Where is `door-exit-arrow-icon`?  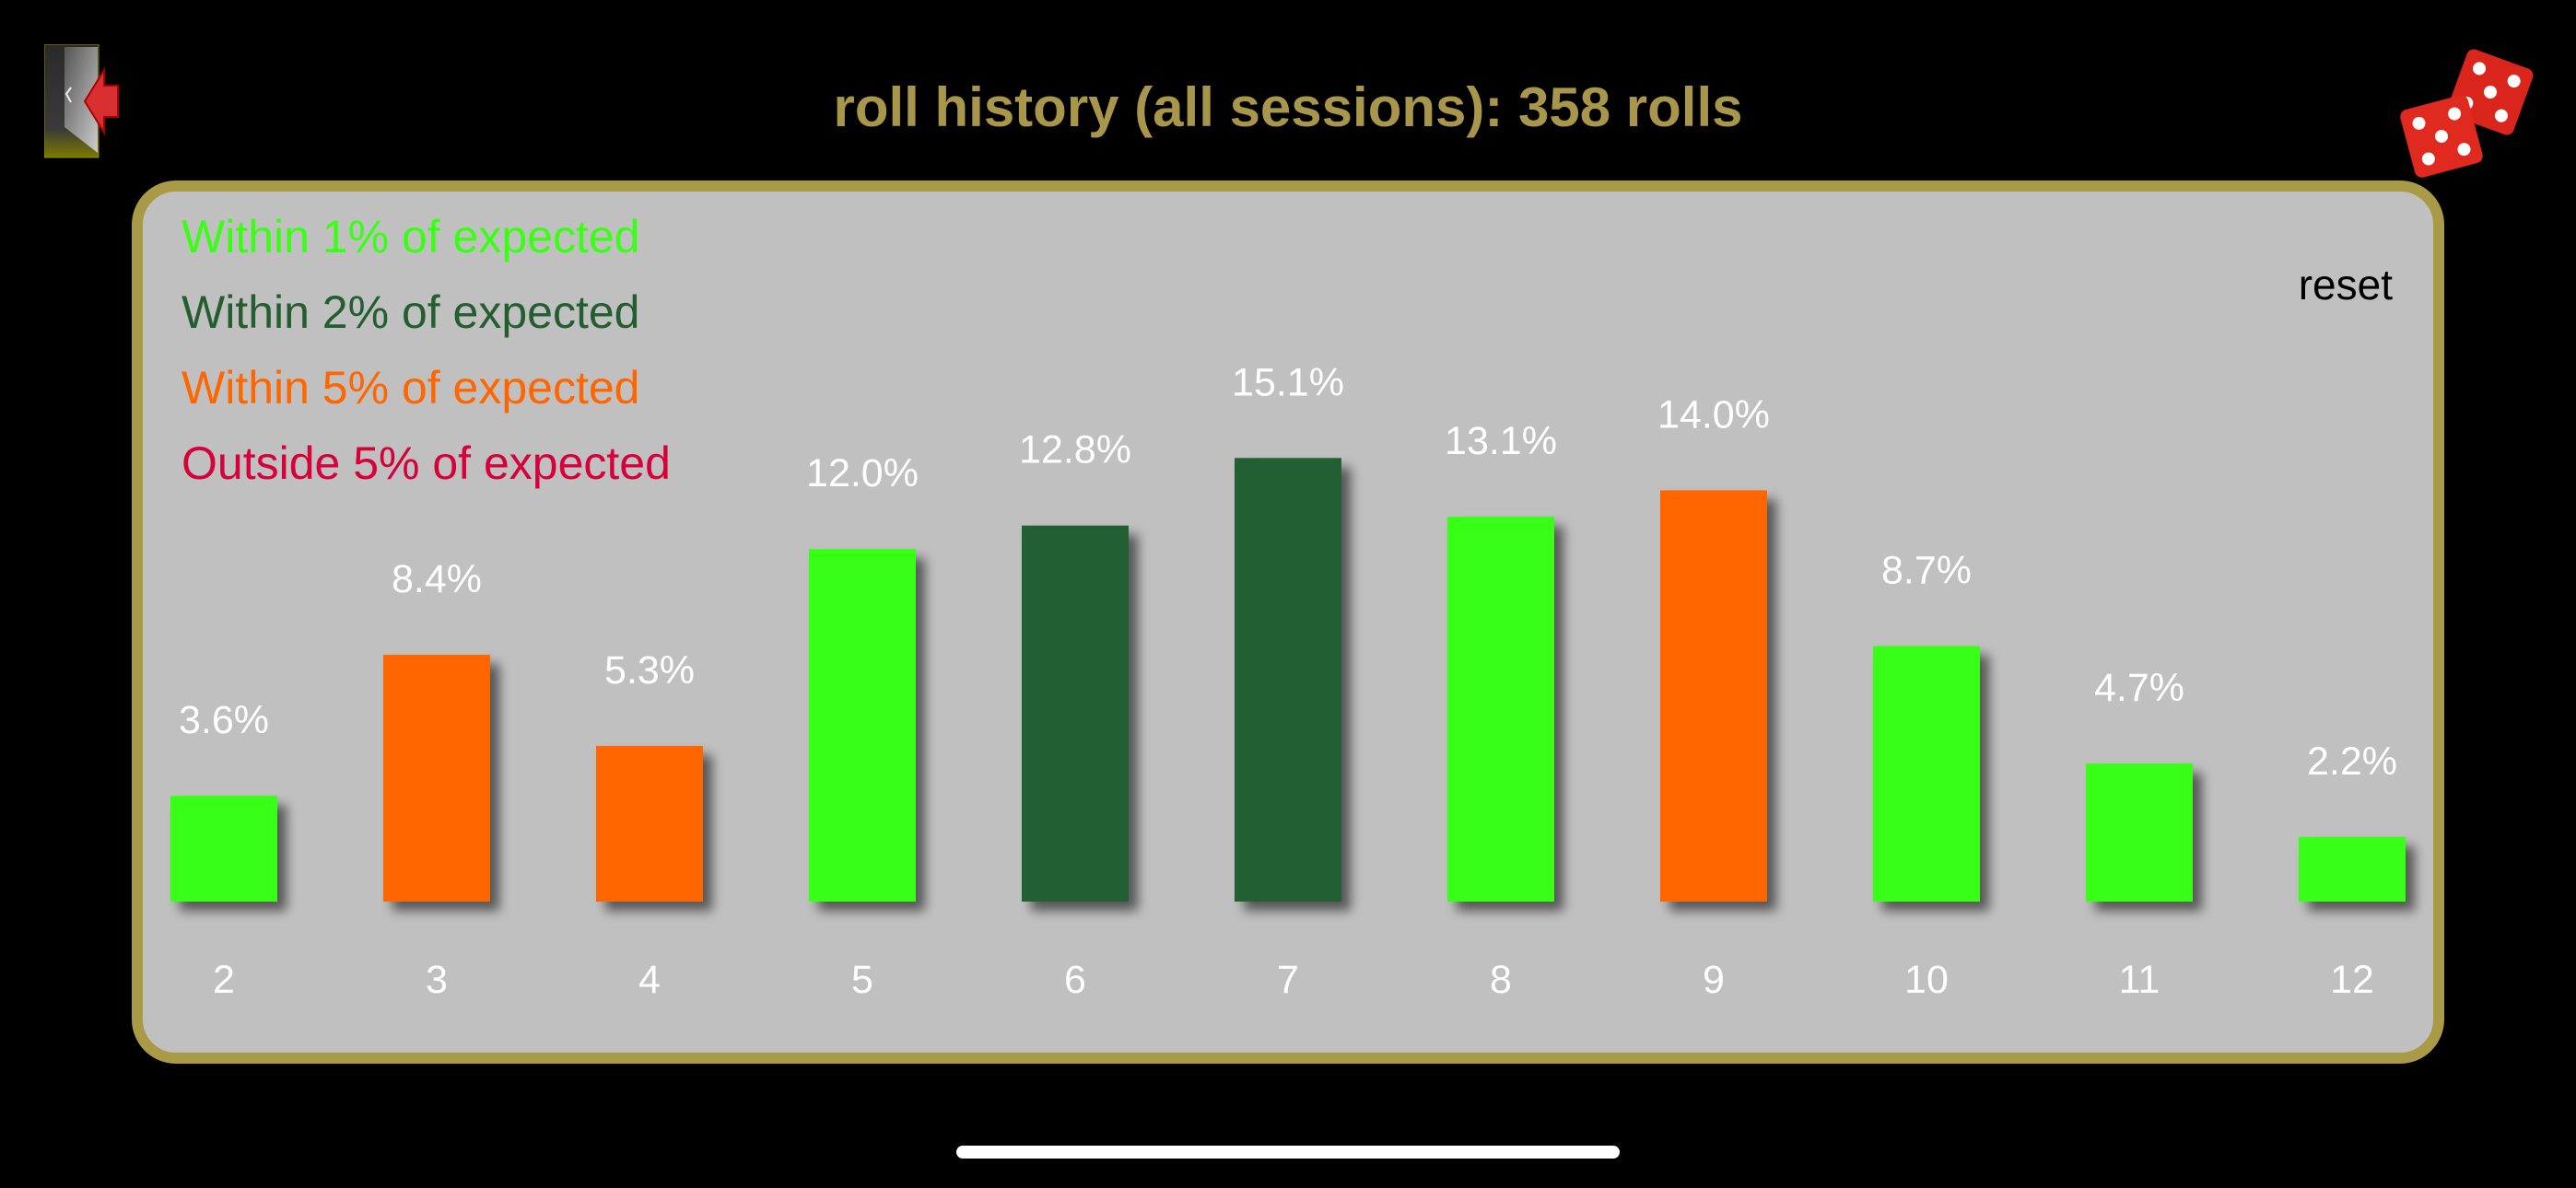 door-exit-arrow-icon is located at coordinates (81, 100).